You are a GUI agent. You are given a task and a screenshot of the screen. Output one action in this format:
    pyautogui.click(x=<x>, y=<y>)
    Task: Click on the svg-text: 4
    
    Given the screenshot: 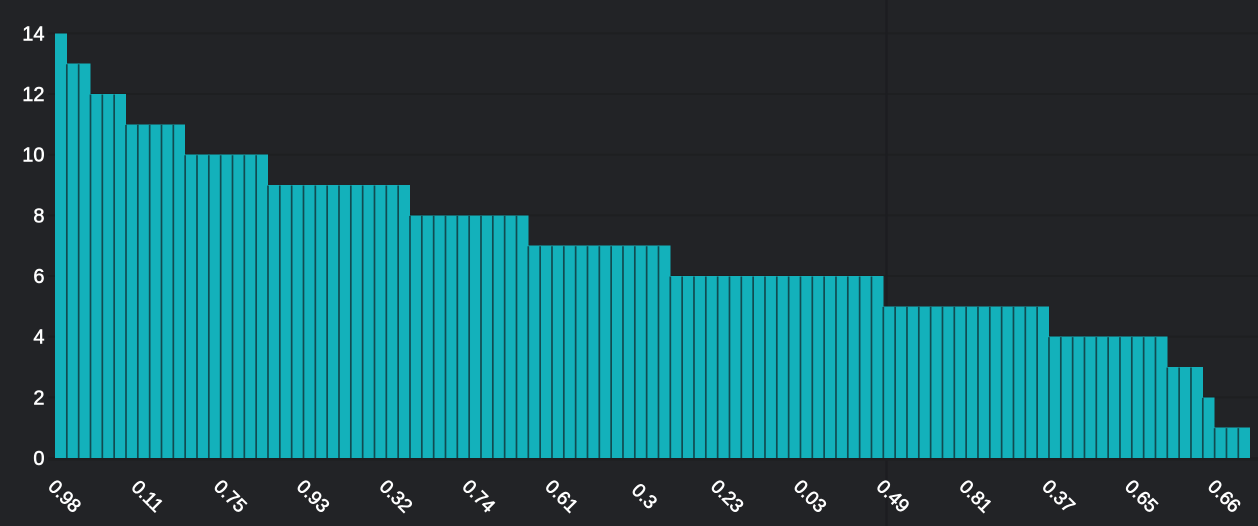 What is the action you would take?
    pyautogui.click(x=38, y=338)
    